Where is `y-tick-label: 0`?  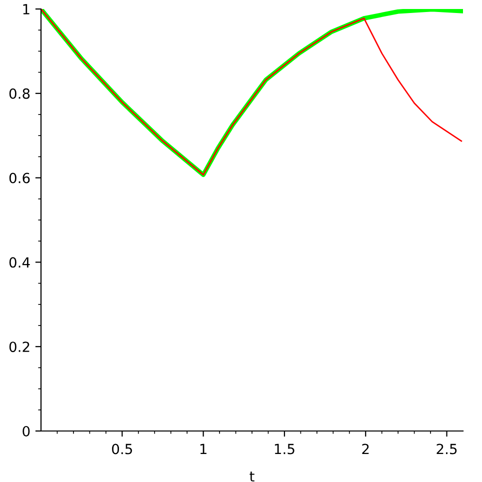 y-tick-label: 0 is located at coordinates (26, 431).